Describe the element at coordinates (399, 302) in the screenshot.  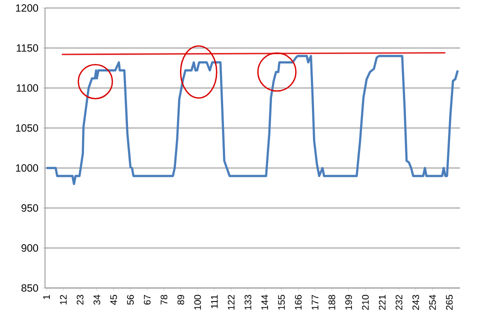
I see `x-tick-label: 232` at that location.